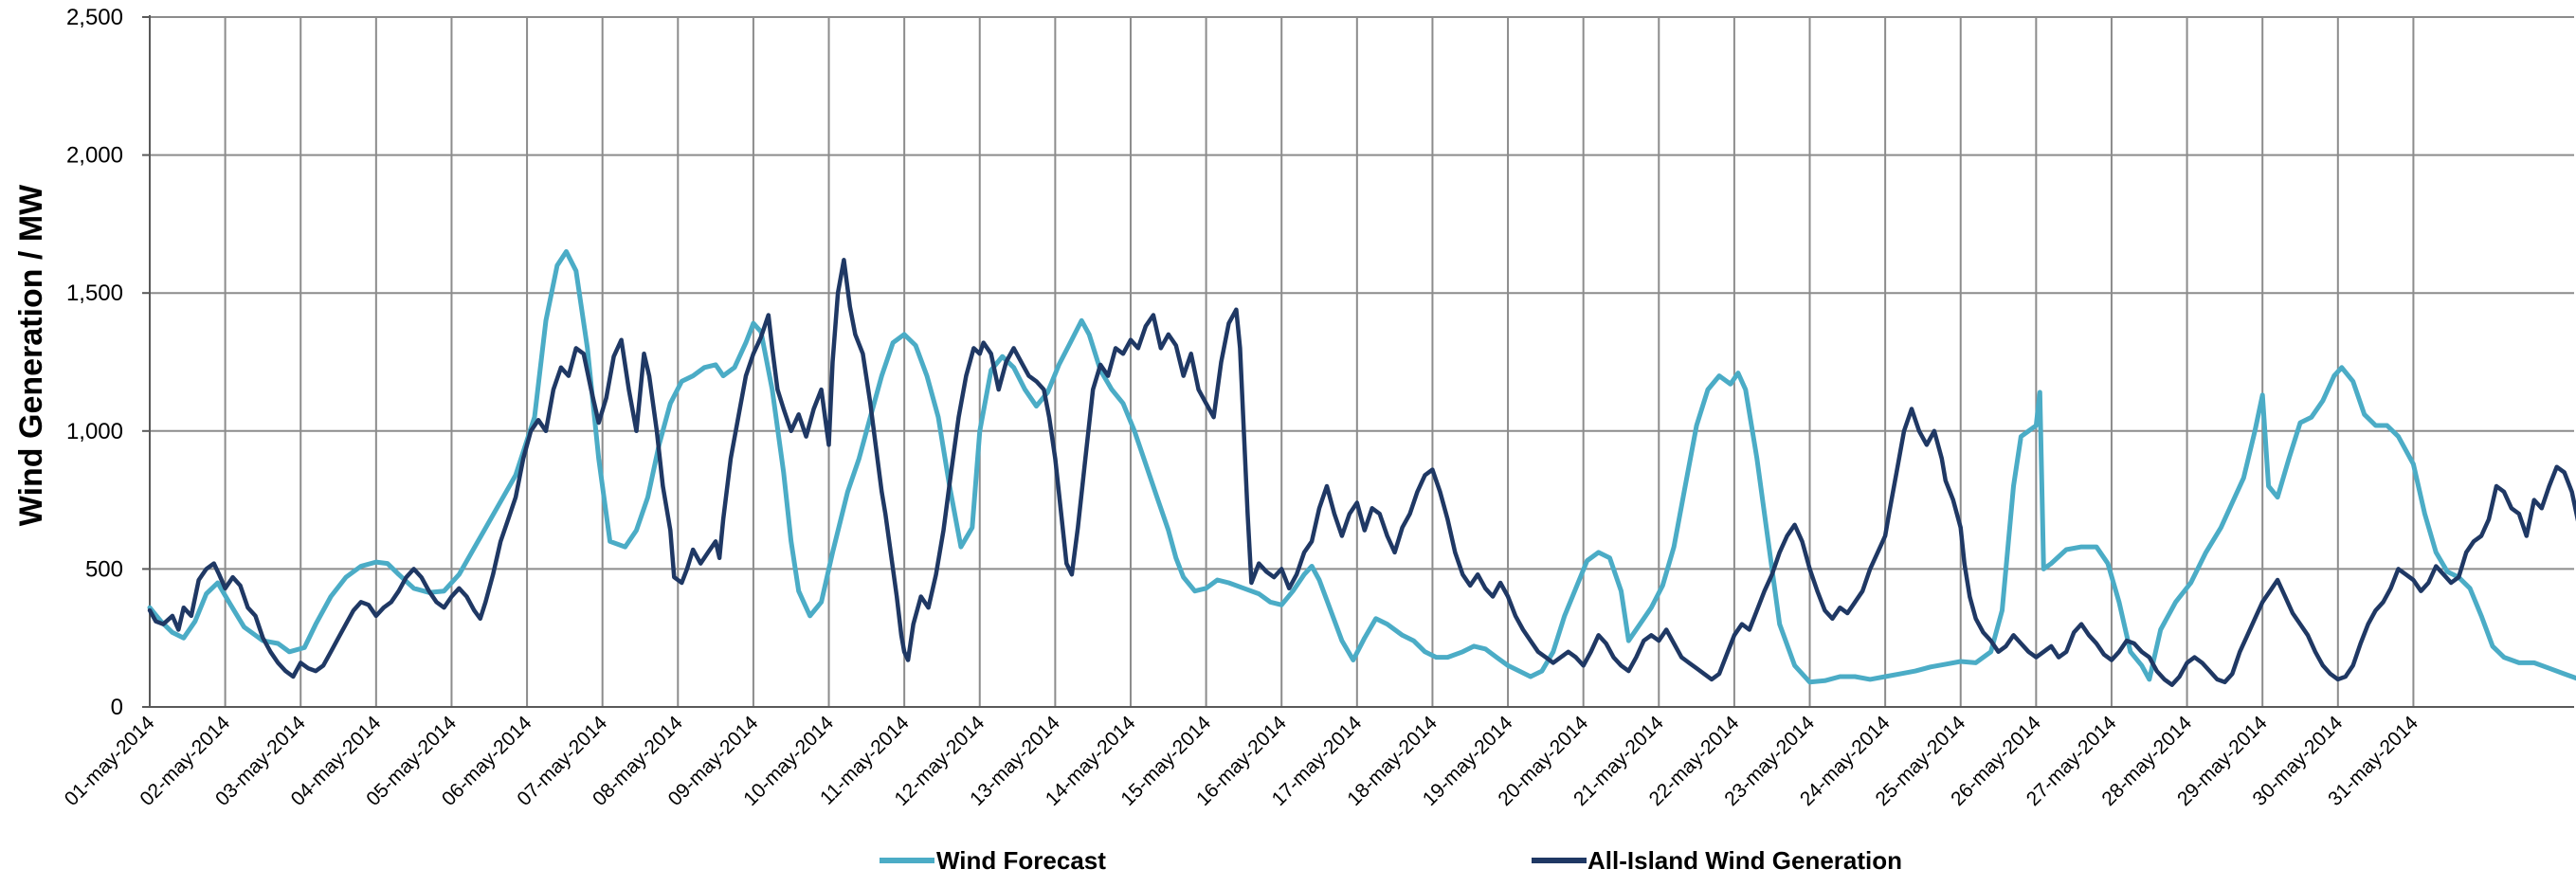 This screenshot has height=887, width=2576. I want to click on y-tick-labels: 0 500 1,000 1,500 2,000 2,500, so click(94, 362).